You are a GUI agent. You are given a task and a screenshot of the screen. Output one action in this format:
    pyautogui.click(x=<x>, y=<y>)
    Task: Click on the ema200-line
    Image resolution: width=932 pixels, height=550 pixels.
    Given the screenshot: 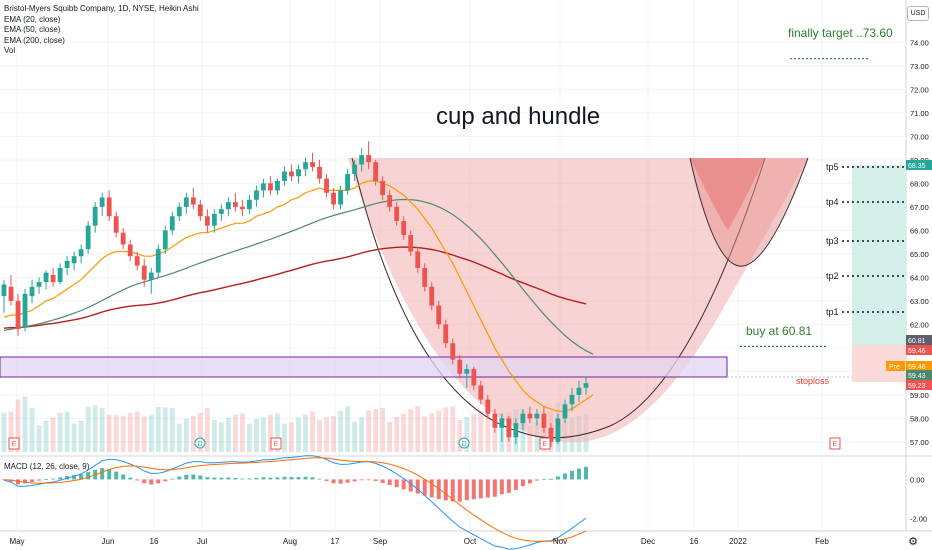 What is the action you would take?
    pyautogui.click(x=295, y=287)
    